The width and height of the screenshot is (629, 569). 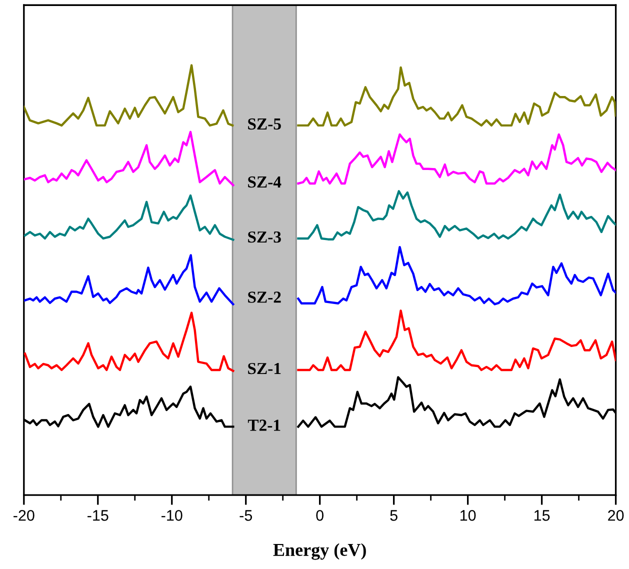 What do you see at coordinates (394, 515) in the screenshot?
I see `x-tick-label: 5` at bounding box center [394, 515].